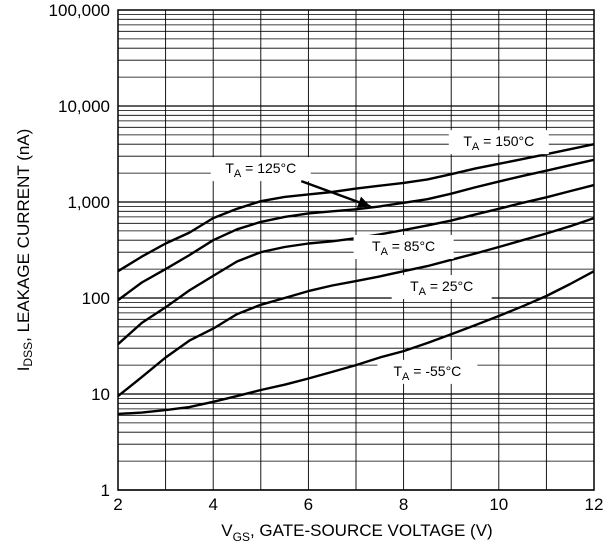 This screenshot has width=613, height=544. Describe the element at coordinates (96, 298) in the screenshot. I see `y-tick-label: 100` at that location.